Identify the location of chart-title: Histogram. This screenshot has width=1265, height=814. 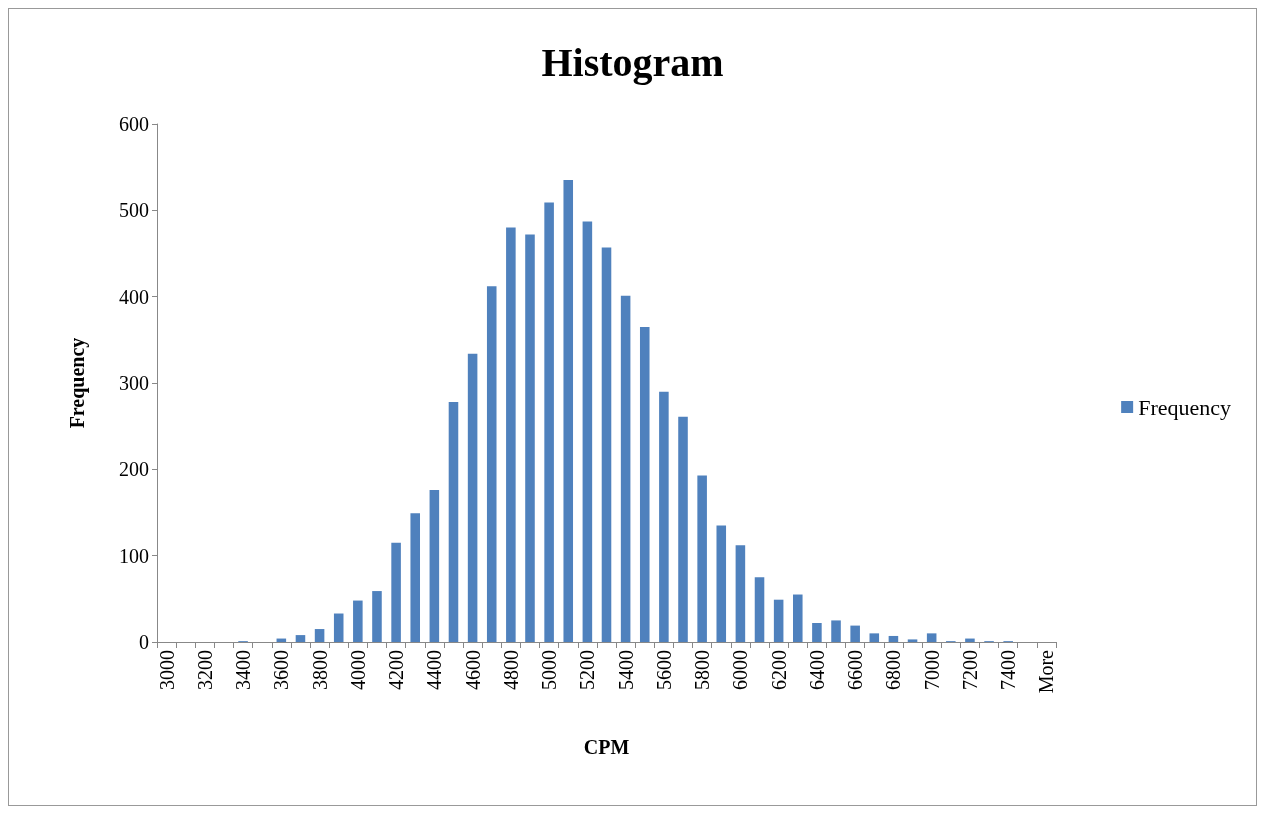
(632, 62).